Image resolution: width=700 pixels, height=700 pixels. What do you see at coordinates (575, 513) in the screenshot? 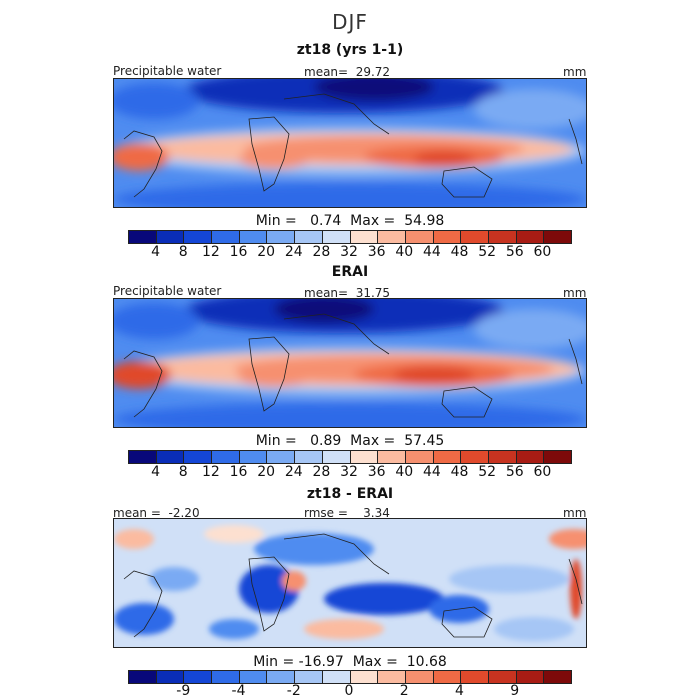
I see `panel3-unit-label: mm` at bounding box center [575, 513].